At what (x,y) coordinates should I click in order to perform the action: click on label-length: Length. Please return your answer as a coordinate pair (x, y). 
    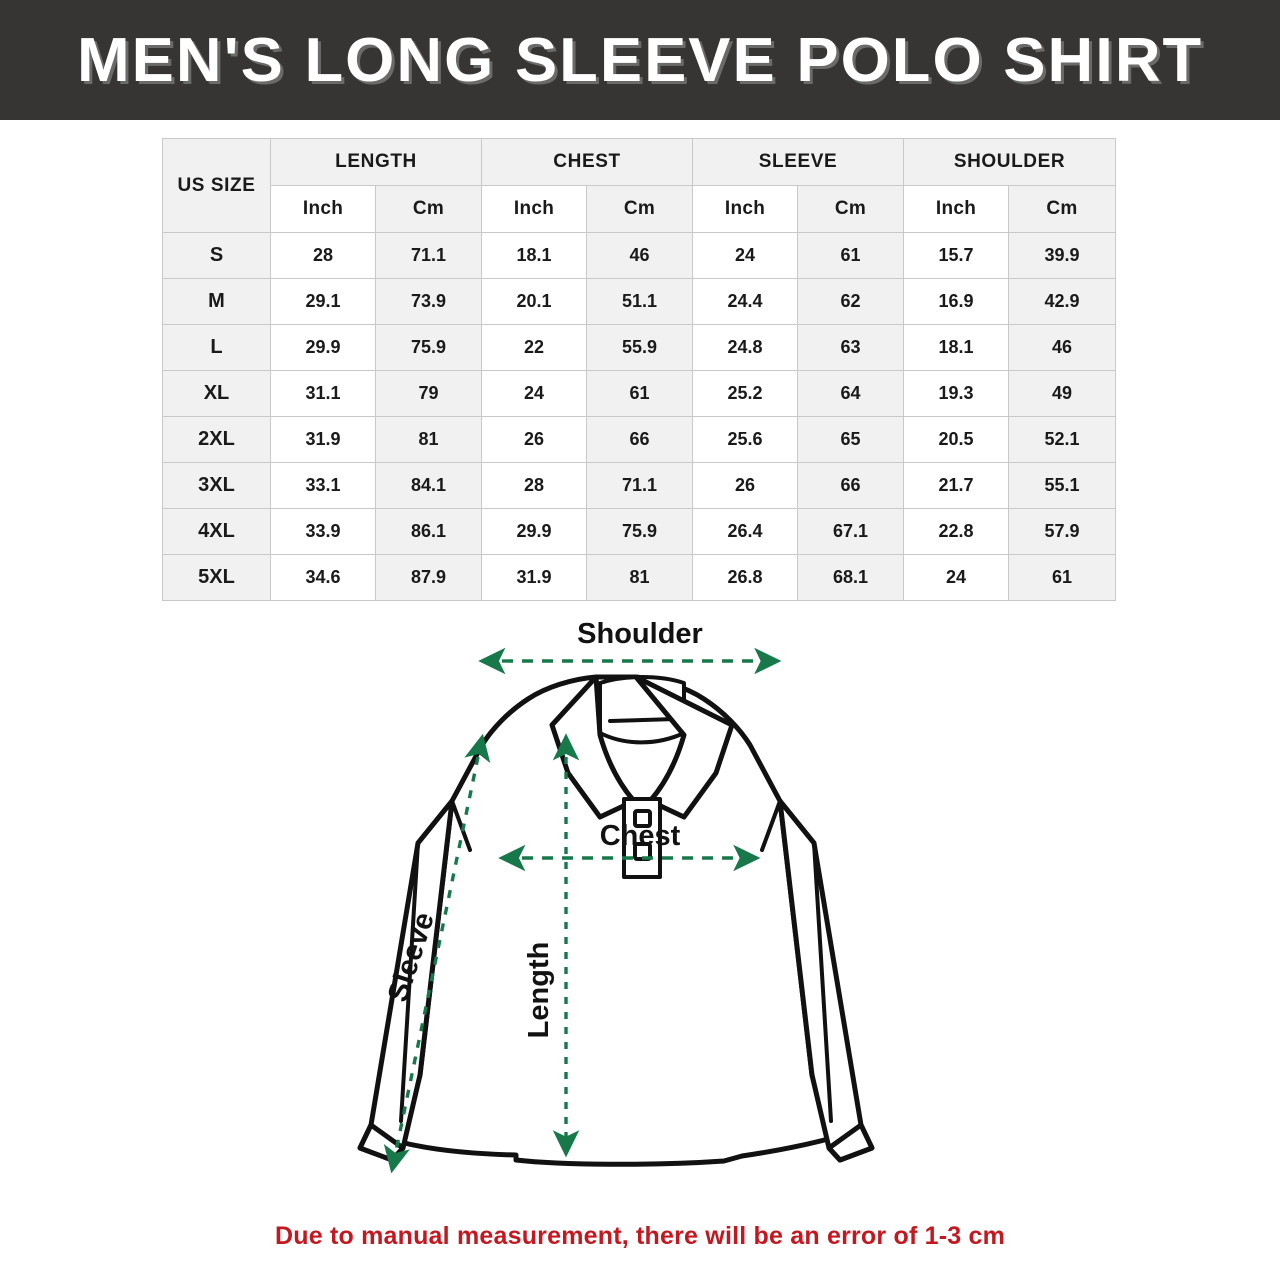
    Looking at the image, I should click on (539, 990).